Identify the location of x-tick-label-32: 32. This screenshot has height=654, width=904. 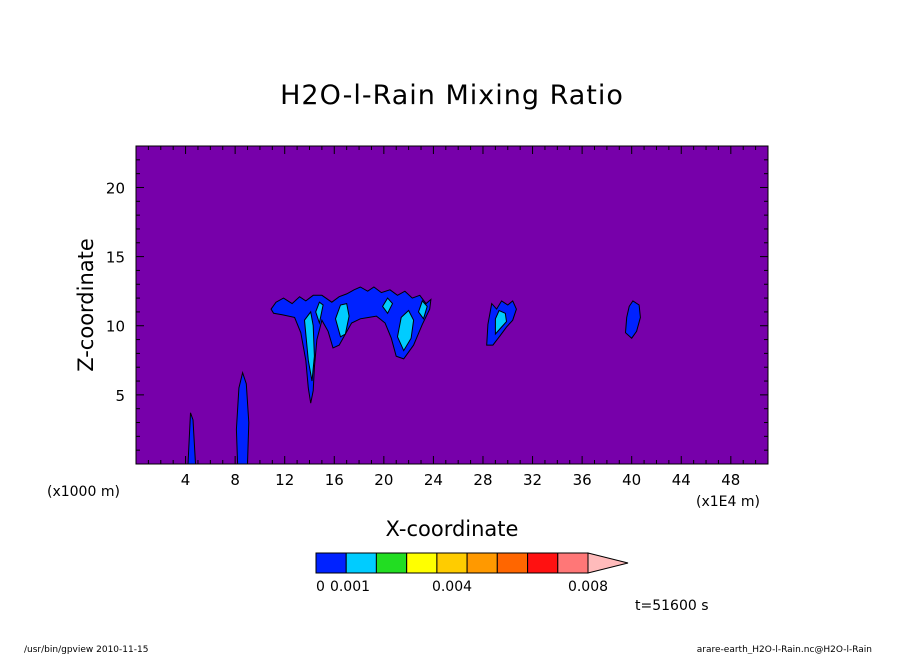
(532, 480).